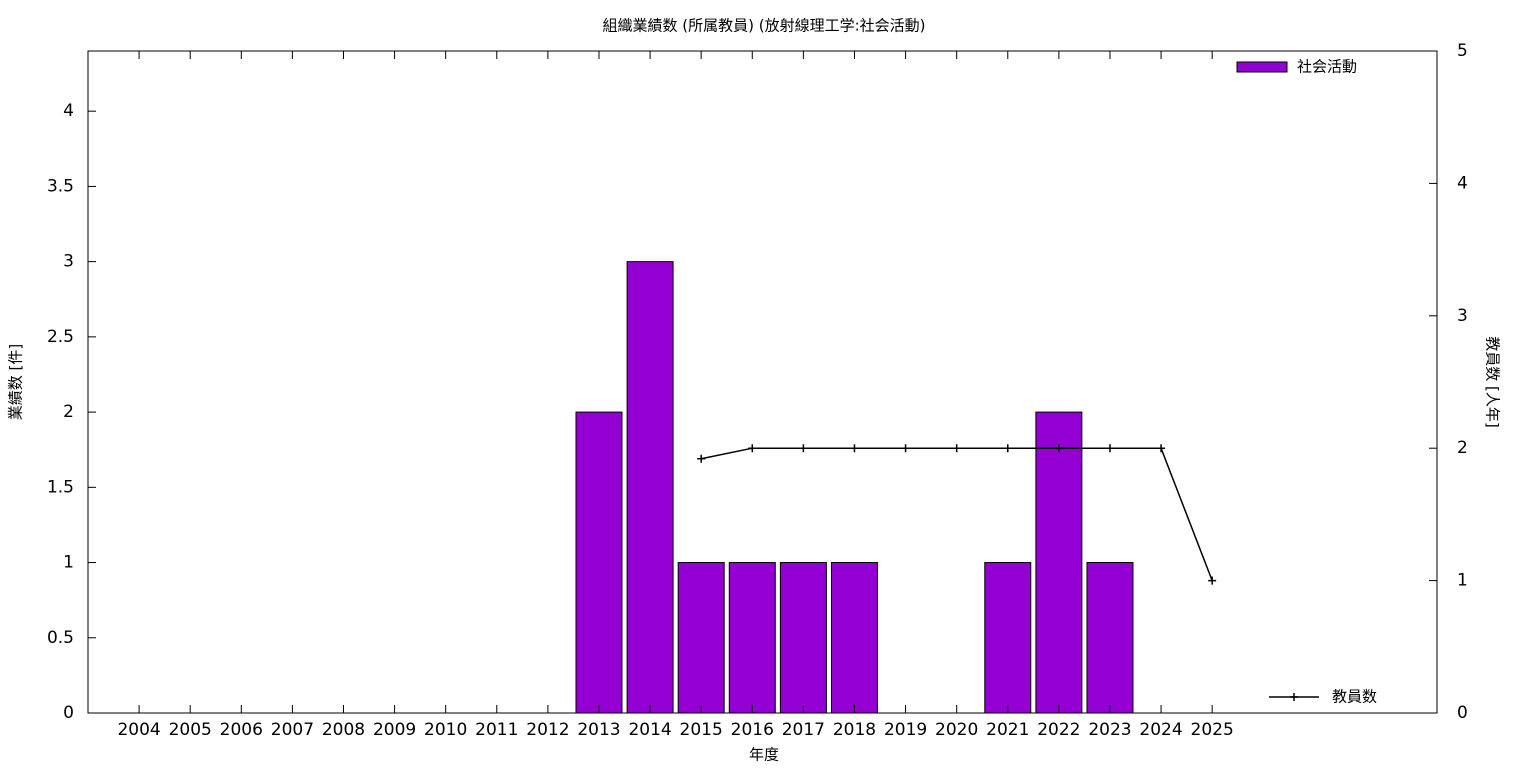 This screenshot has width=1536, height=768. What do you see at coordinates (343, 730) in the screenshot?
I see `x-tick-label: 2008` at bounding box center [343, 730].